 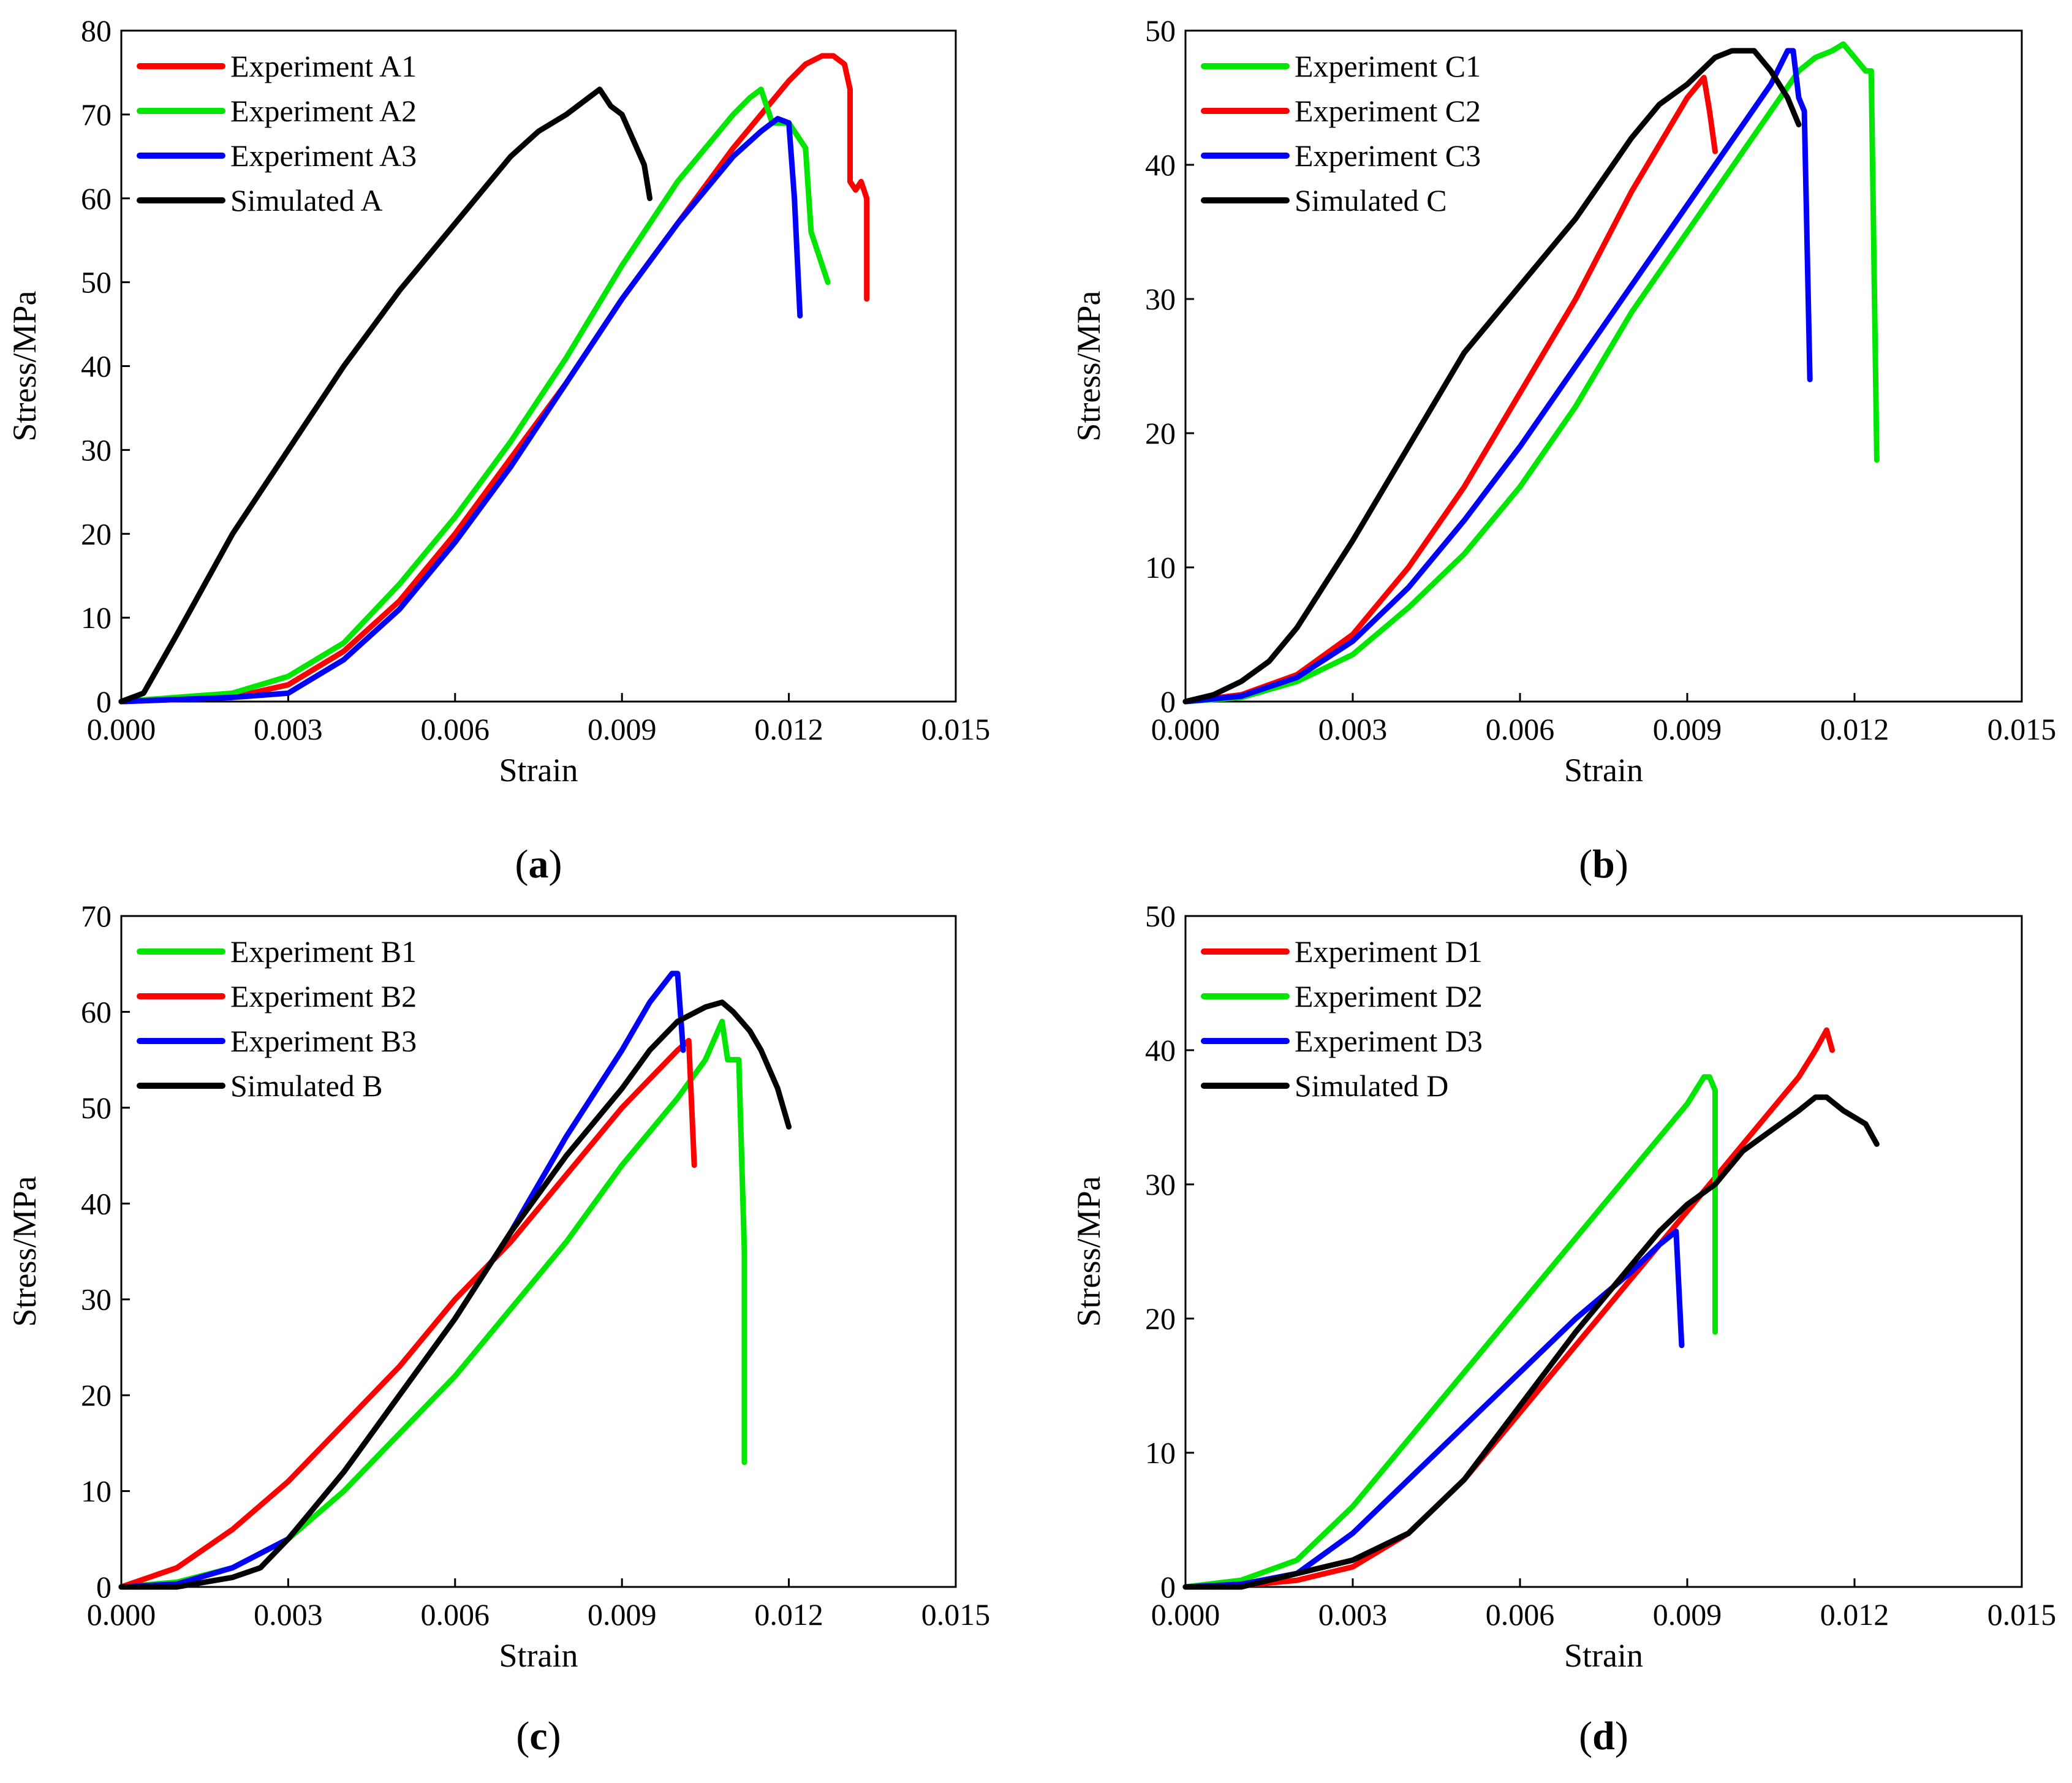 I want to click on legend-label: Simulated B, so click(x=306, y=1086).